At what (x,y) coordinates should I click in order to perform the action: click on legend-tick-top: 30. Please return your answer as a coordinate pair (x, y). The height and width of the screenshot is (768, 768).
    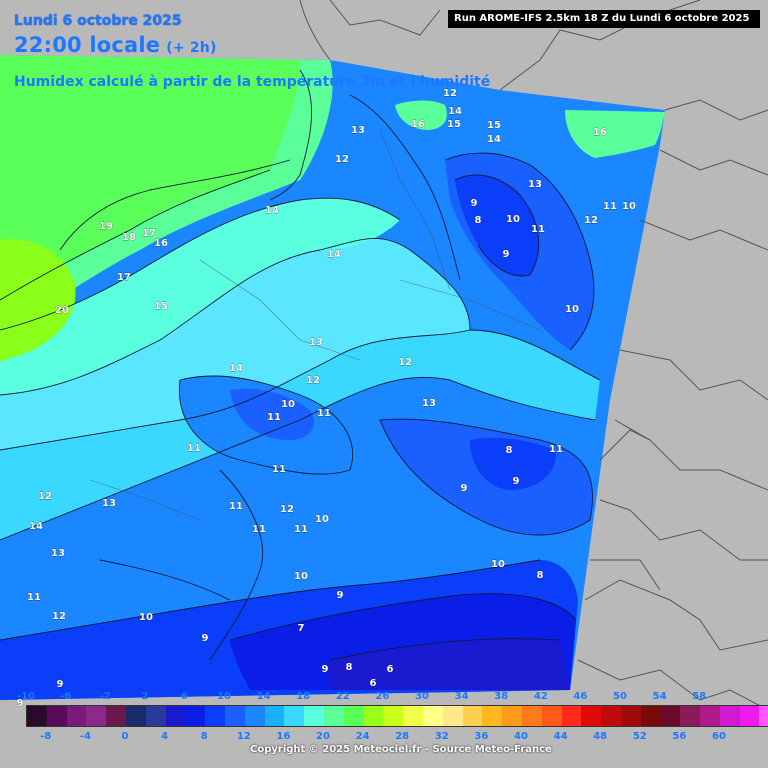
    Looking at the image, I should click on (422, 696).